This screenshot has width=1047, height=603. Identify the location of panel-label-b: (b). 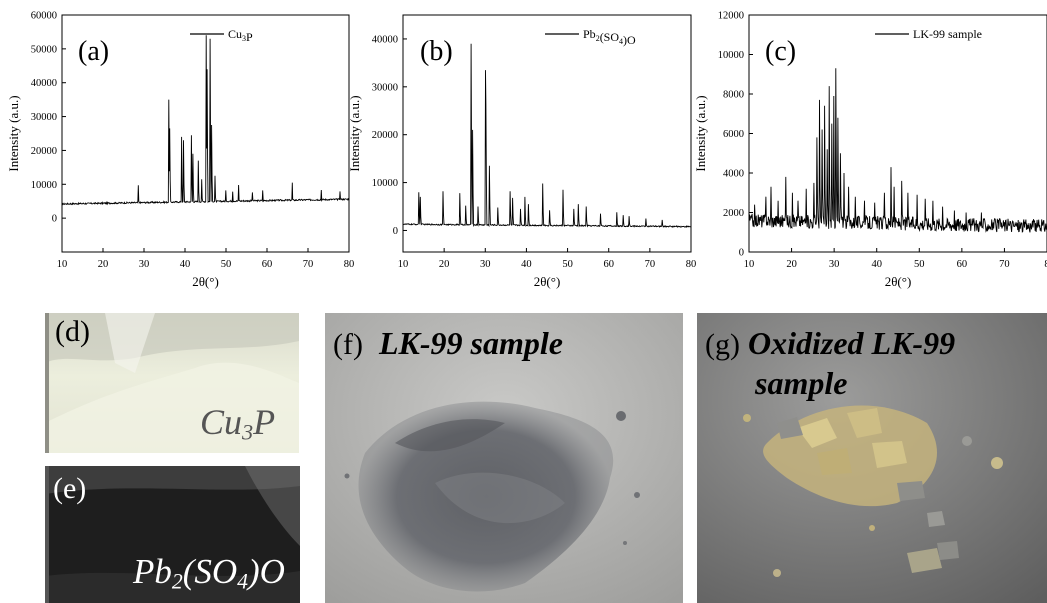
(436, 51).